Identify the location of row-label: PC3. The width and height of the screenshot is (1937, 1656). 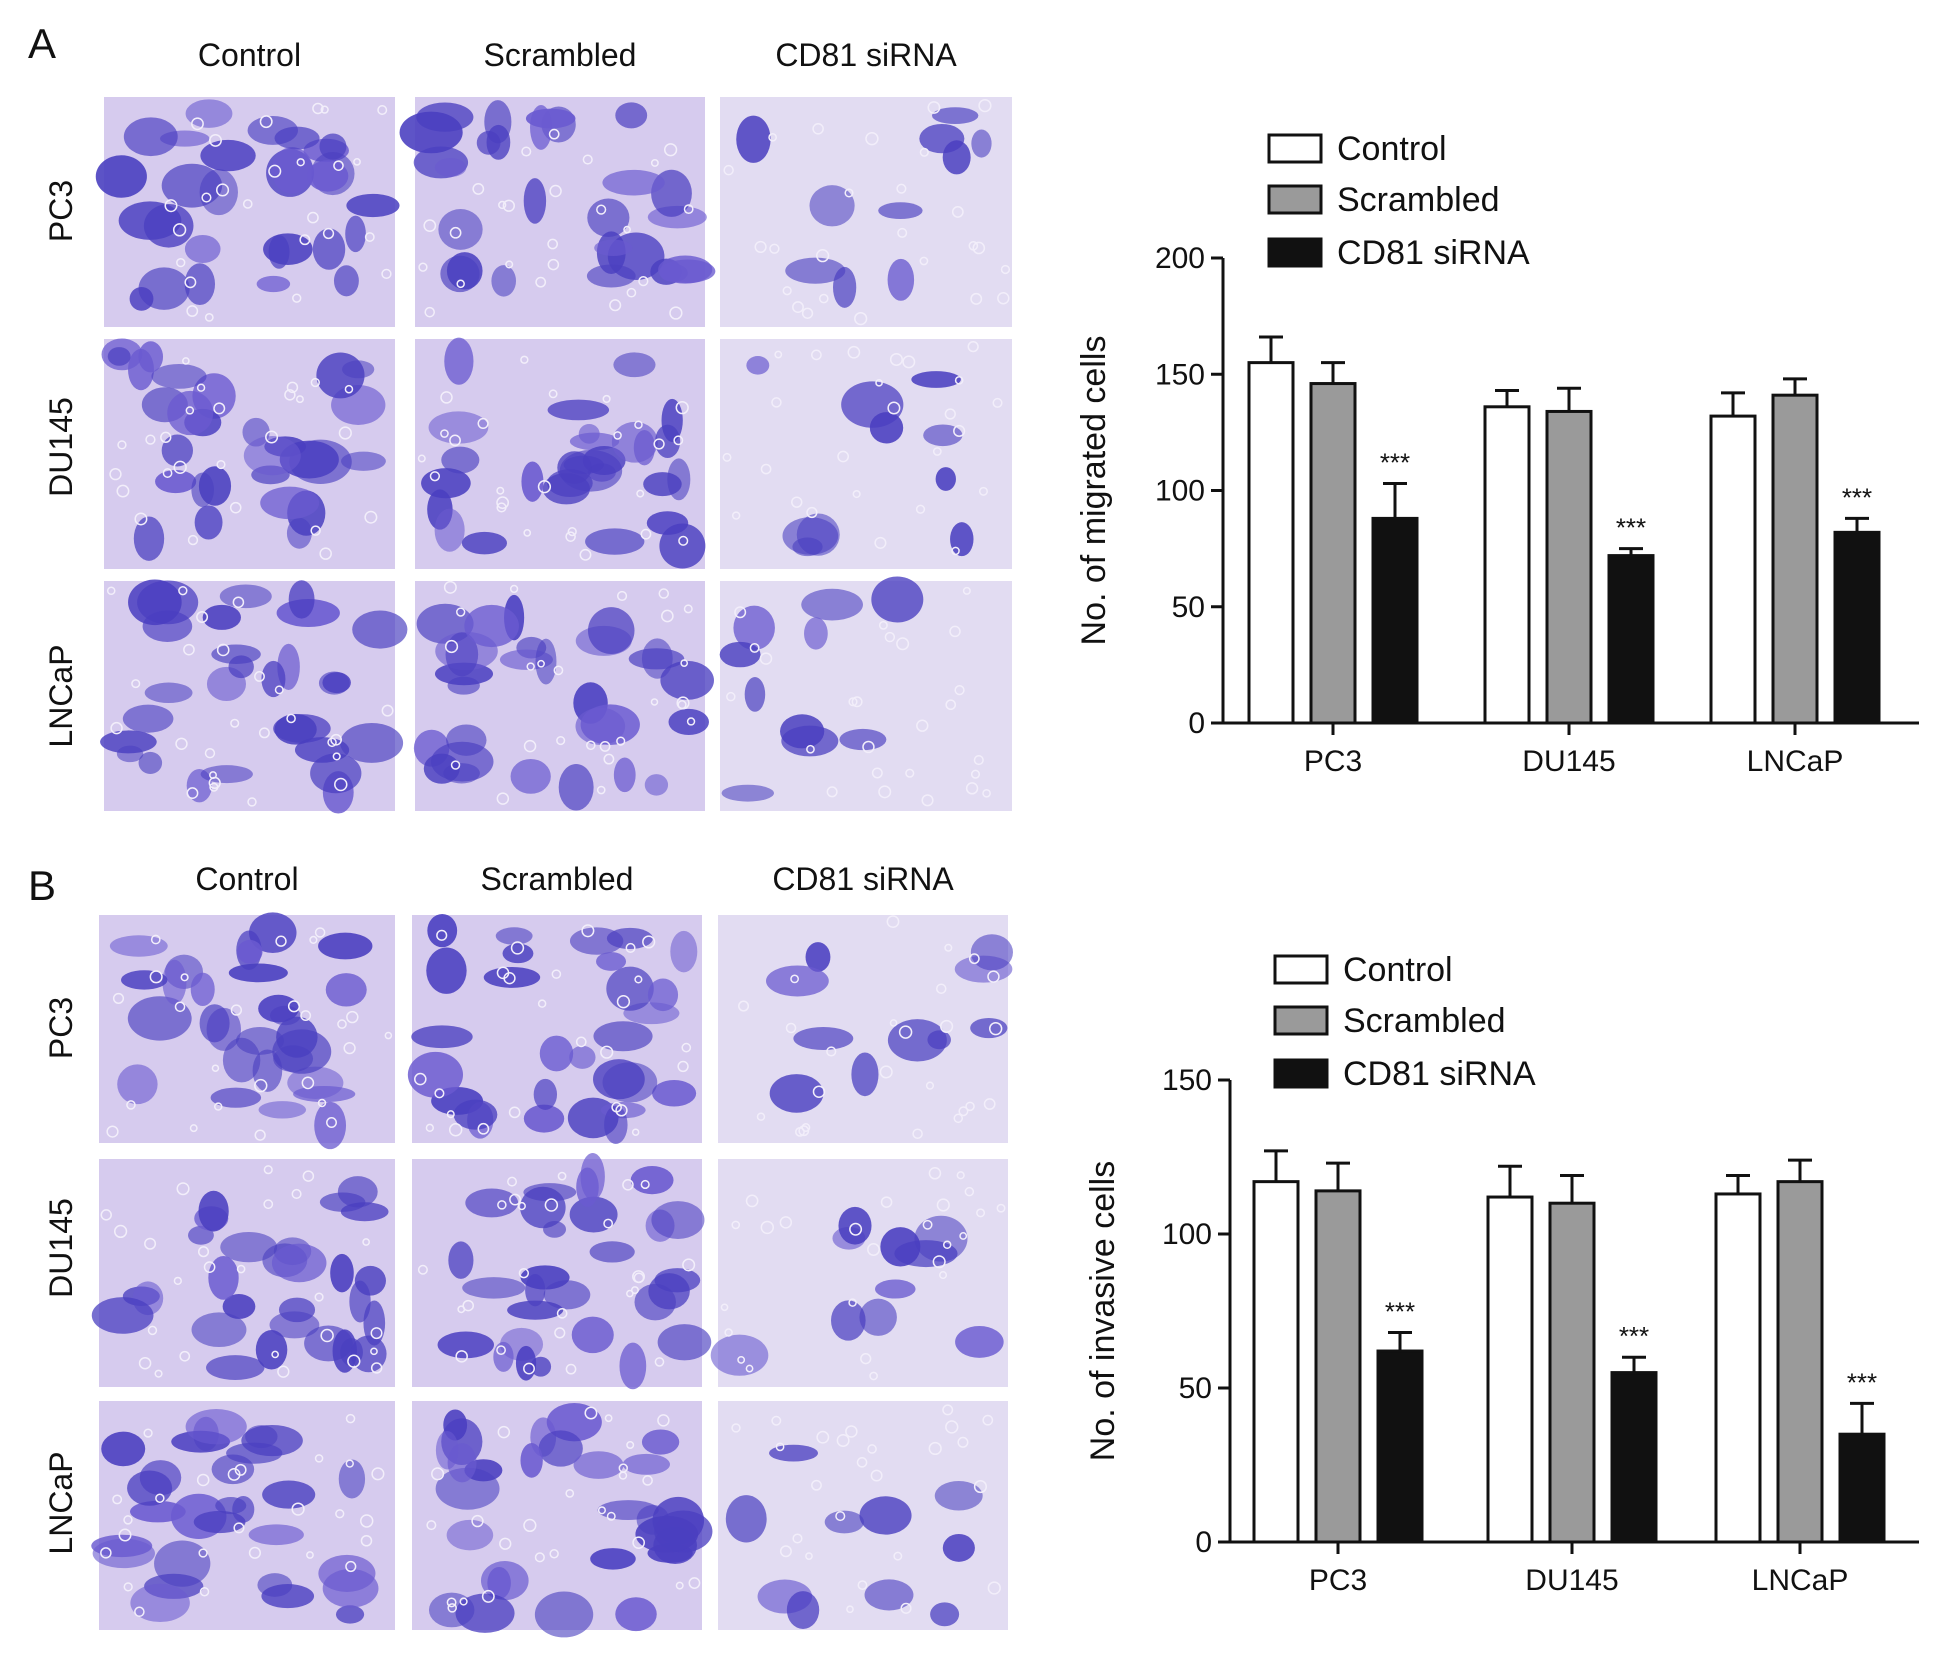
(61, 1028).